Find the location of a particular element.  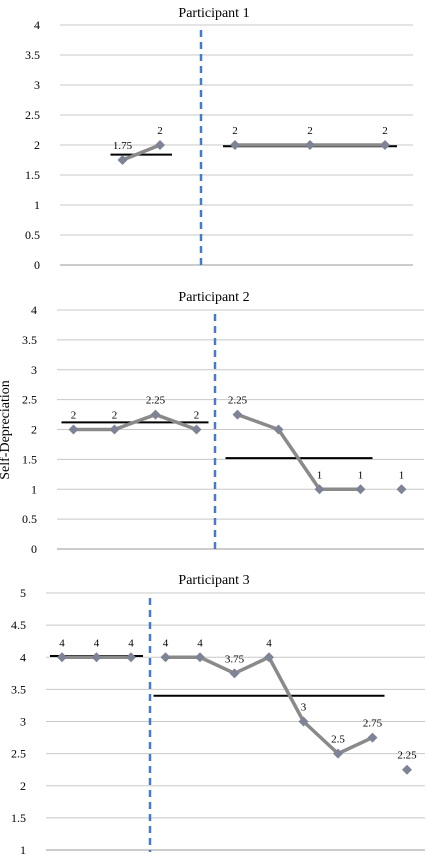

y-axis-label: Self-Depreciation is located at coordinates (6, 430).